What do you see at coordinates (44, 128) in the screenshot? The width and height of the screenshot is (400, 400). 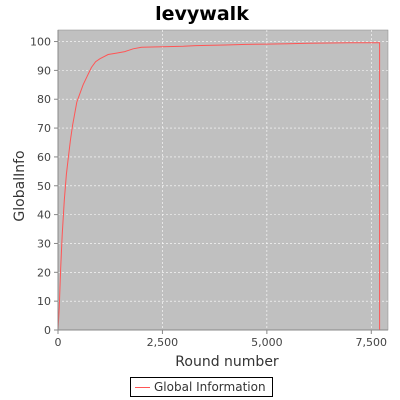 I see `y-tick-label: 70` at bounding box center [44, 128].